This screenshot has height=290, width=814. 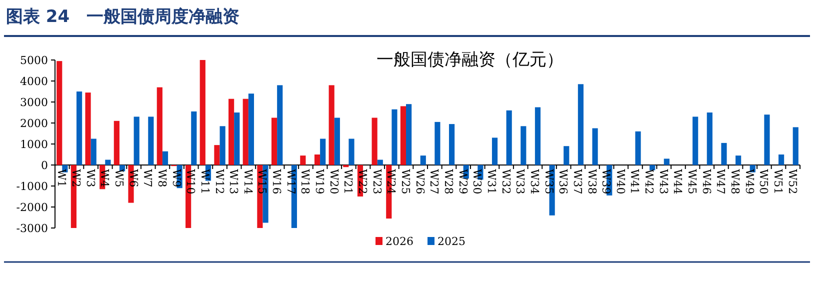 I want to click on x-tick-label: W46, so click(x=706, y=181).